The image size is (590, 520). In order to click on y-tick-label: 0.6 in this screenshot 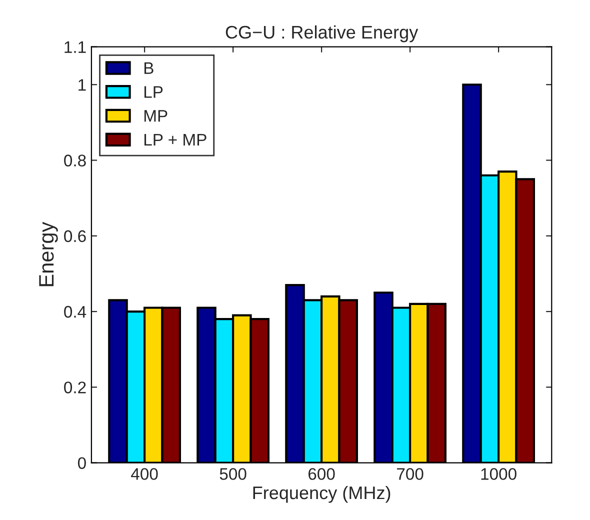, I will do `click(75, 236)`.